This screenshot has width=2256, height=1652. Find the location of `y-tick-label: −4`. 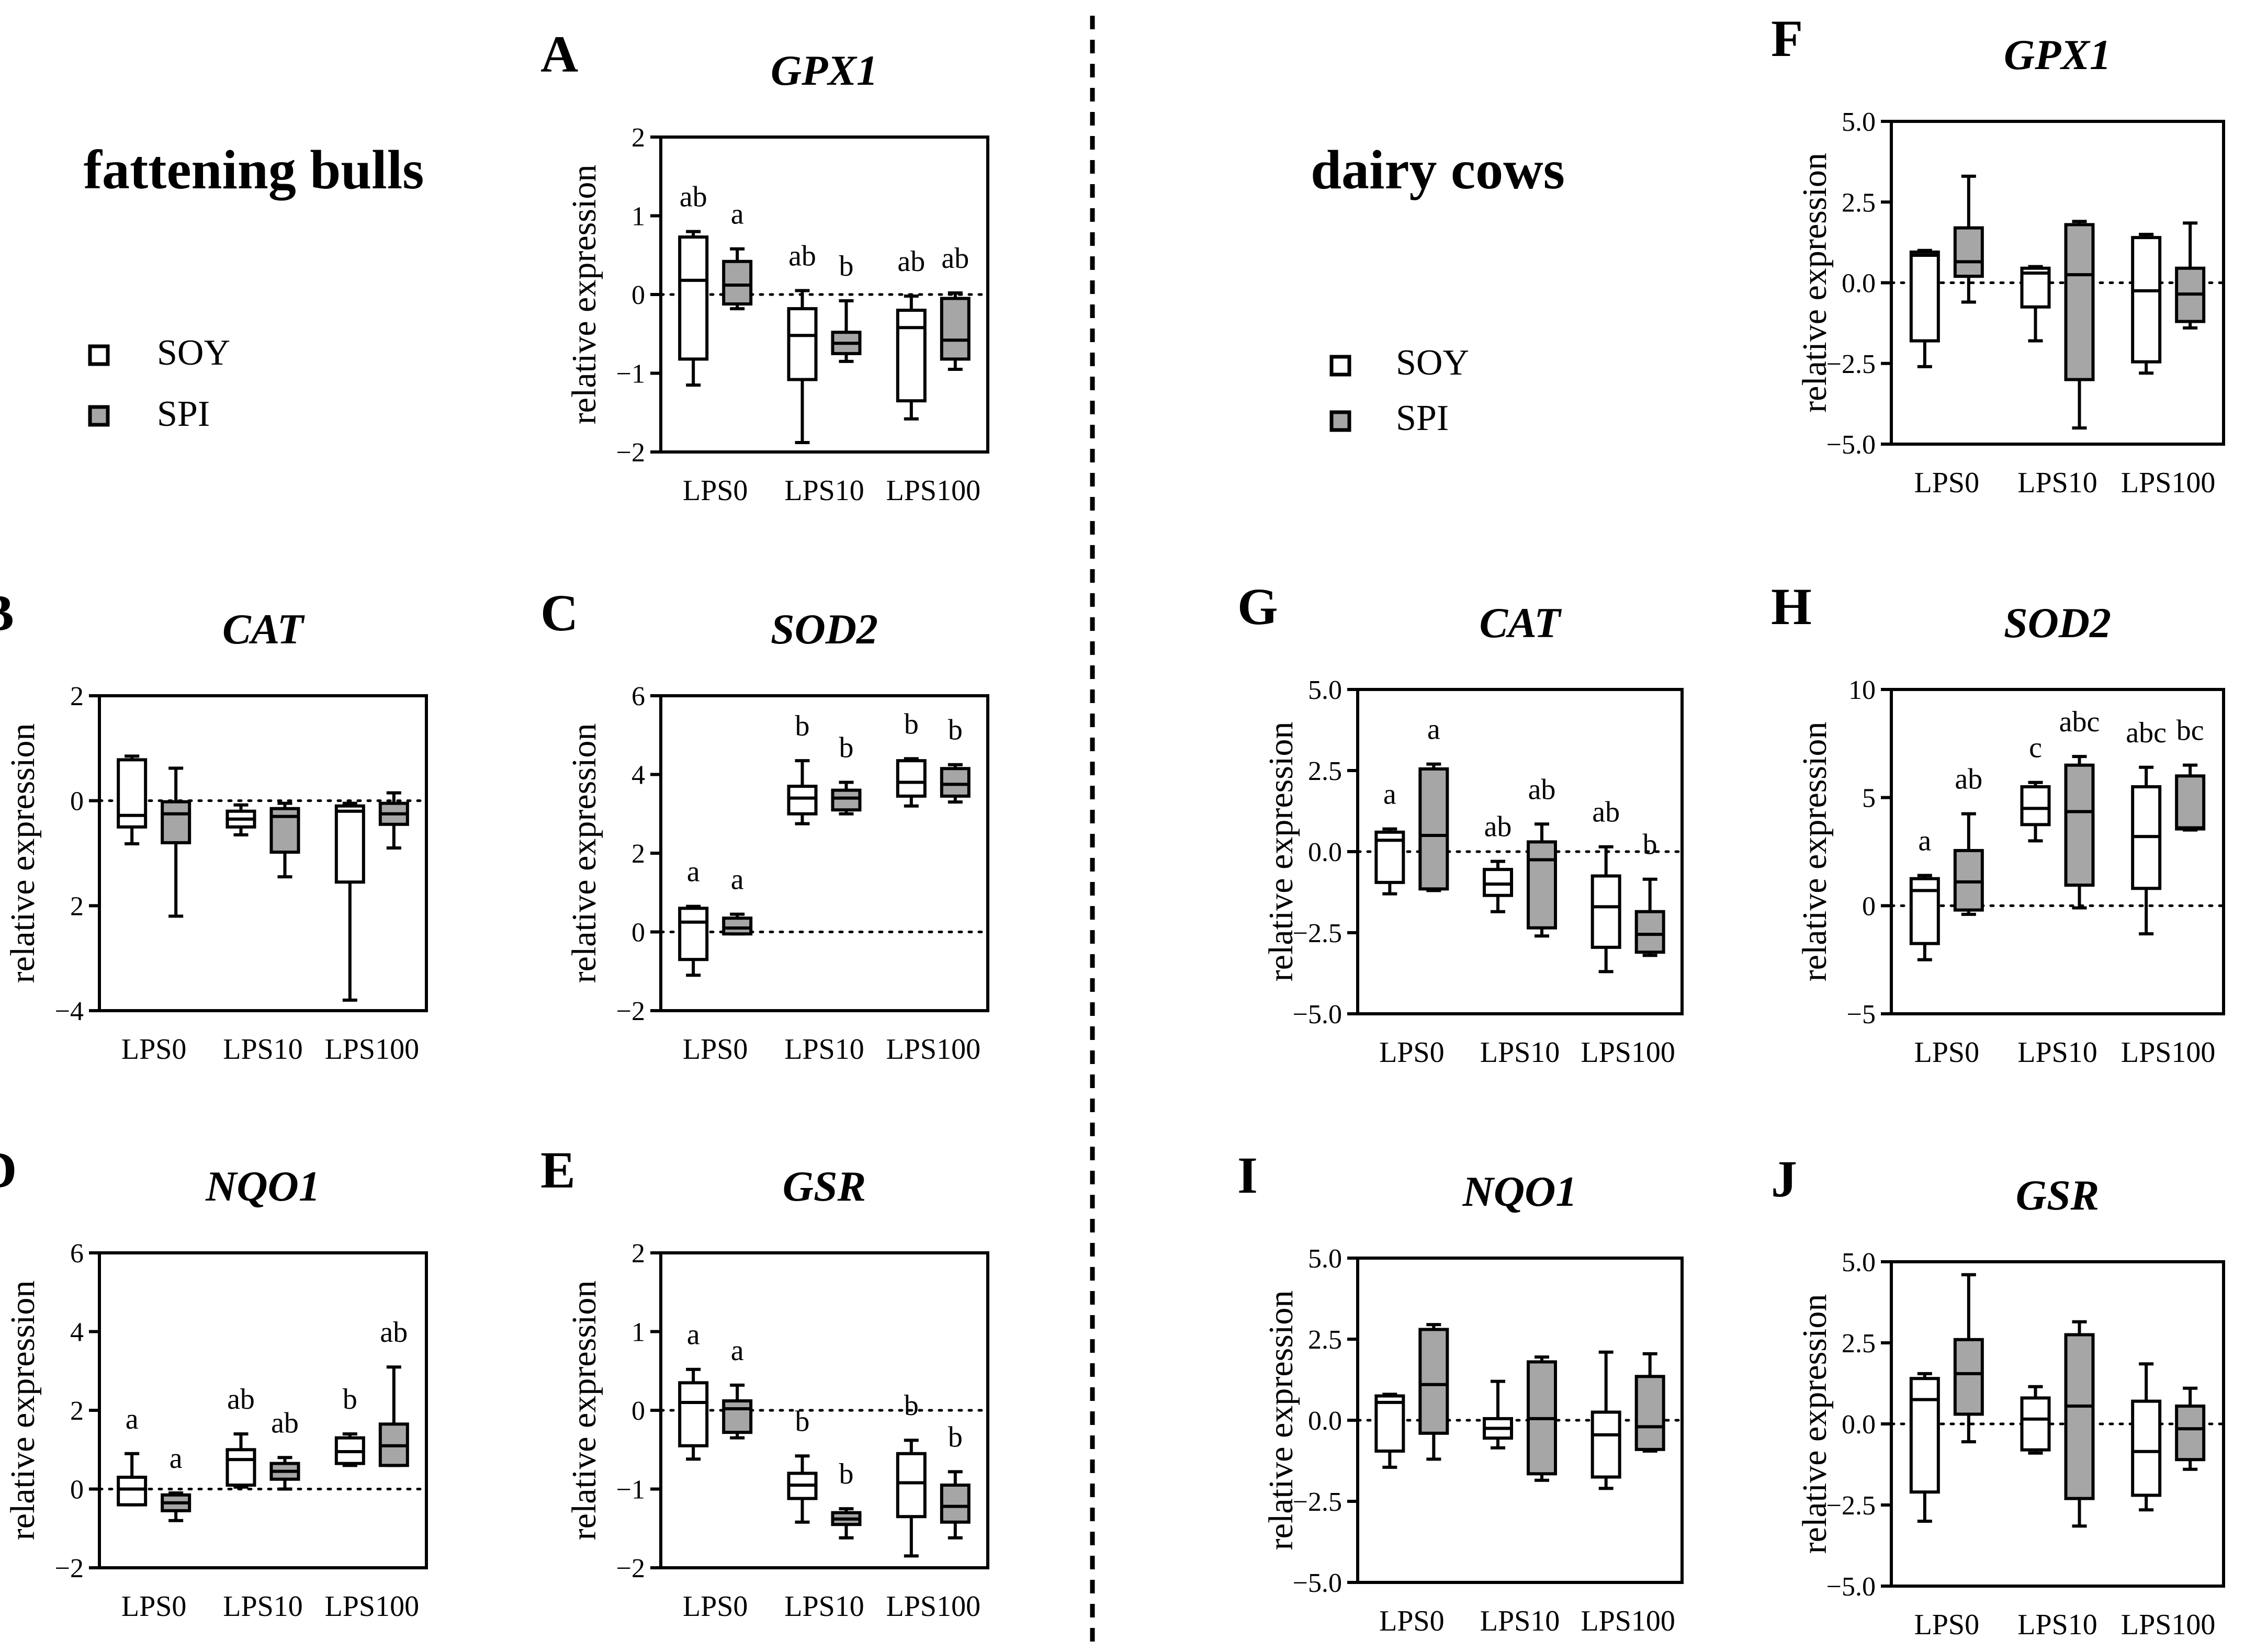

y-tick-label: −4 is located at coordinates (69, 1012).